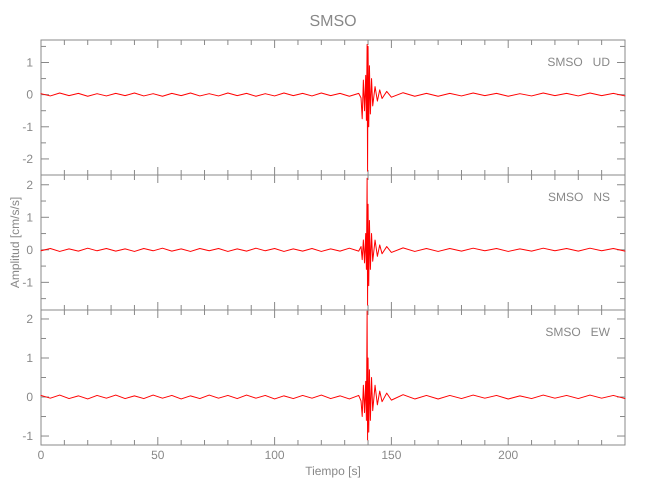 This screenshot has height=500, width=650. Describe the element at coordinates (579, 197) in the screenshot. I see `annotation: SMSO NS` at that location.